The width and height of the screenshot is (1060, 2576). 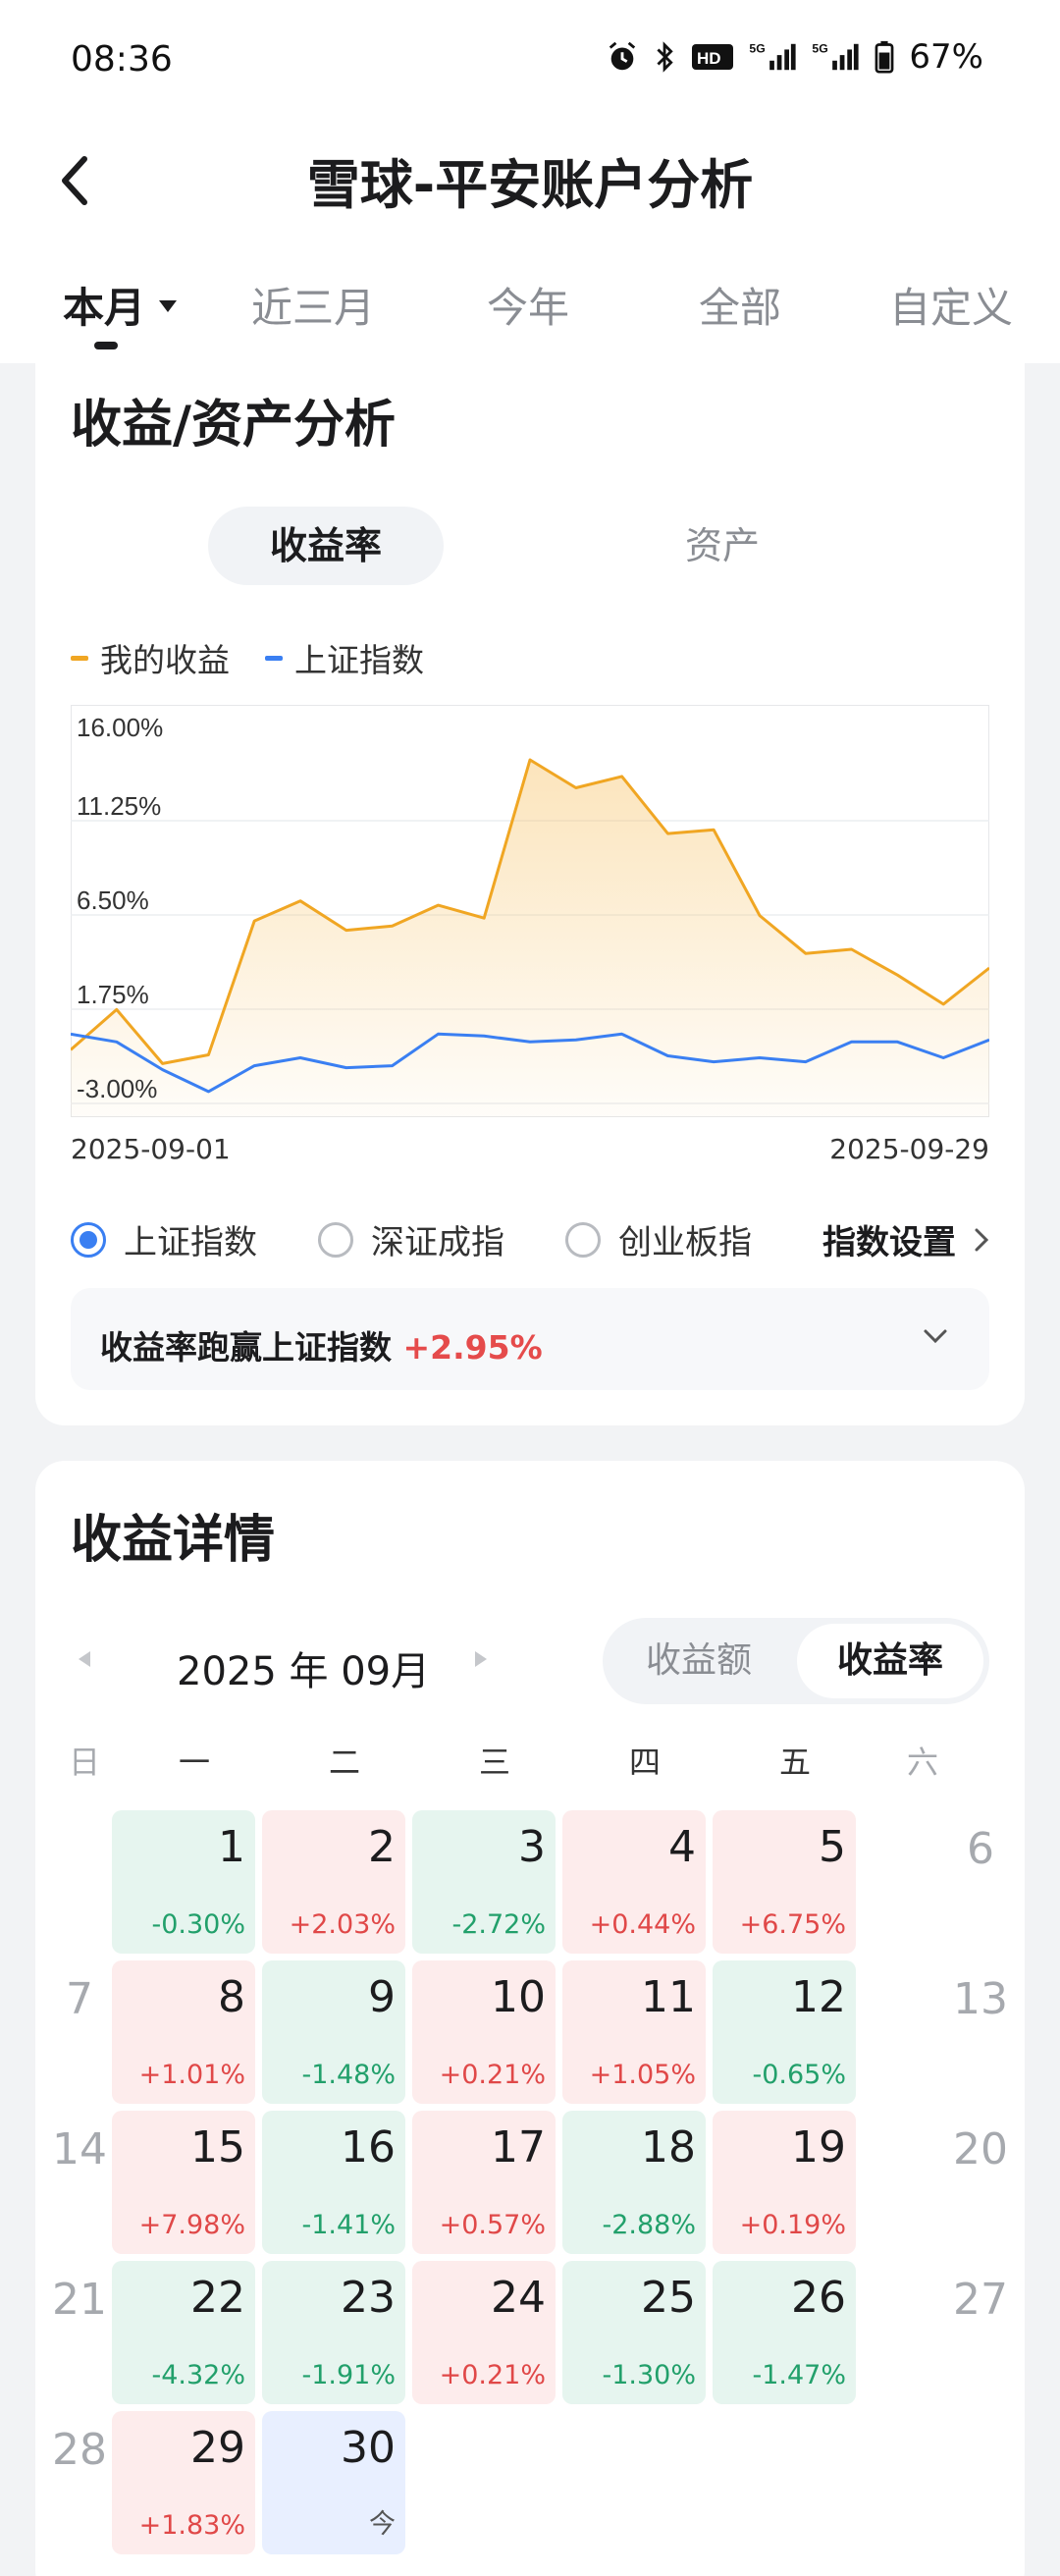 I want to click on calendar-day-cell: 25 -1.30%, so click(x=634, y=2332).